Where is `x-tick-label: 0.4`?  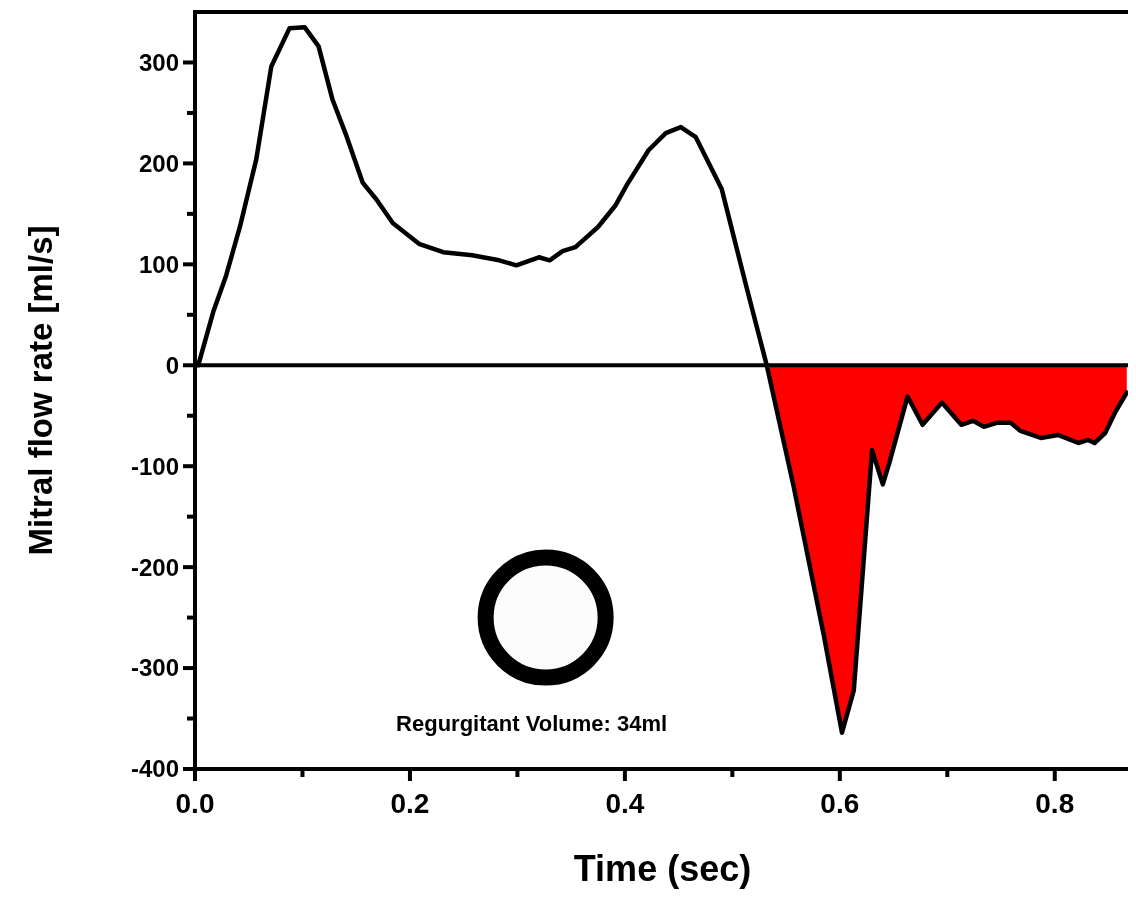
x-tick-label: 0.4 is located at coordinates (625, 803).